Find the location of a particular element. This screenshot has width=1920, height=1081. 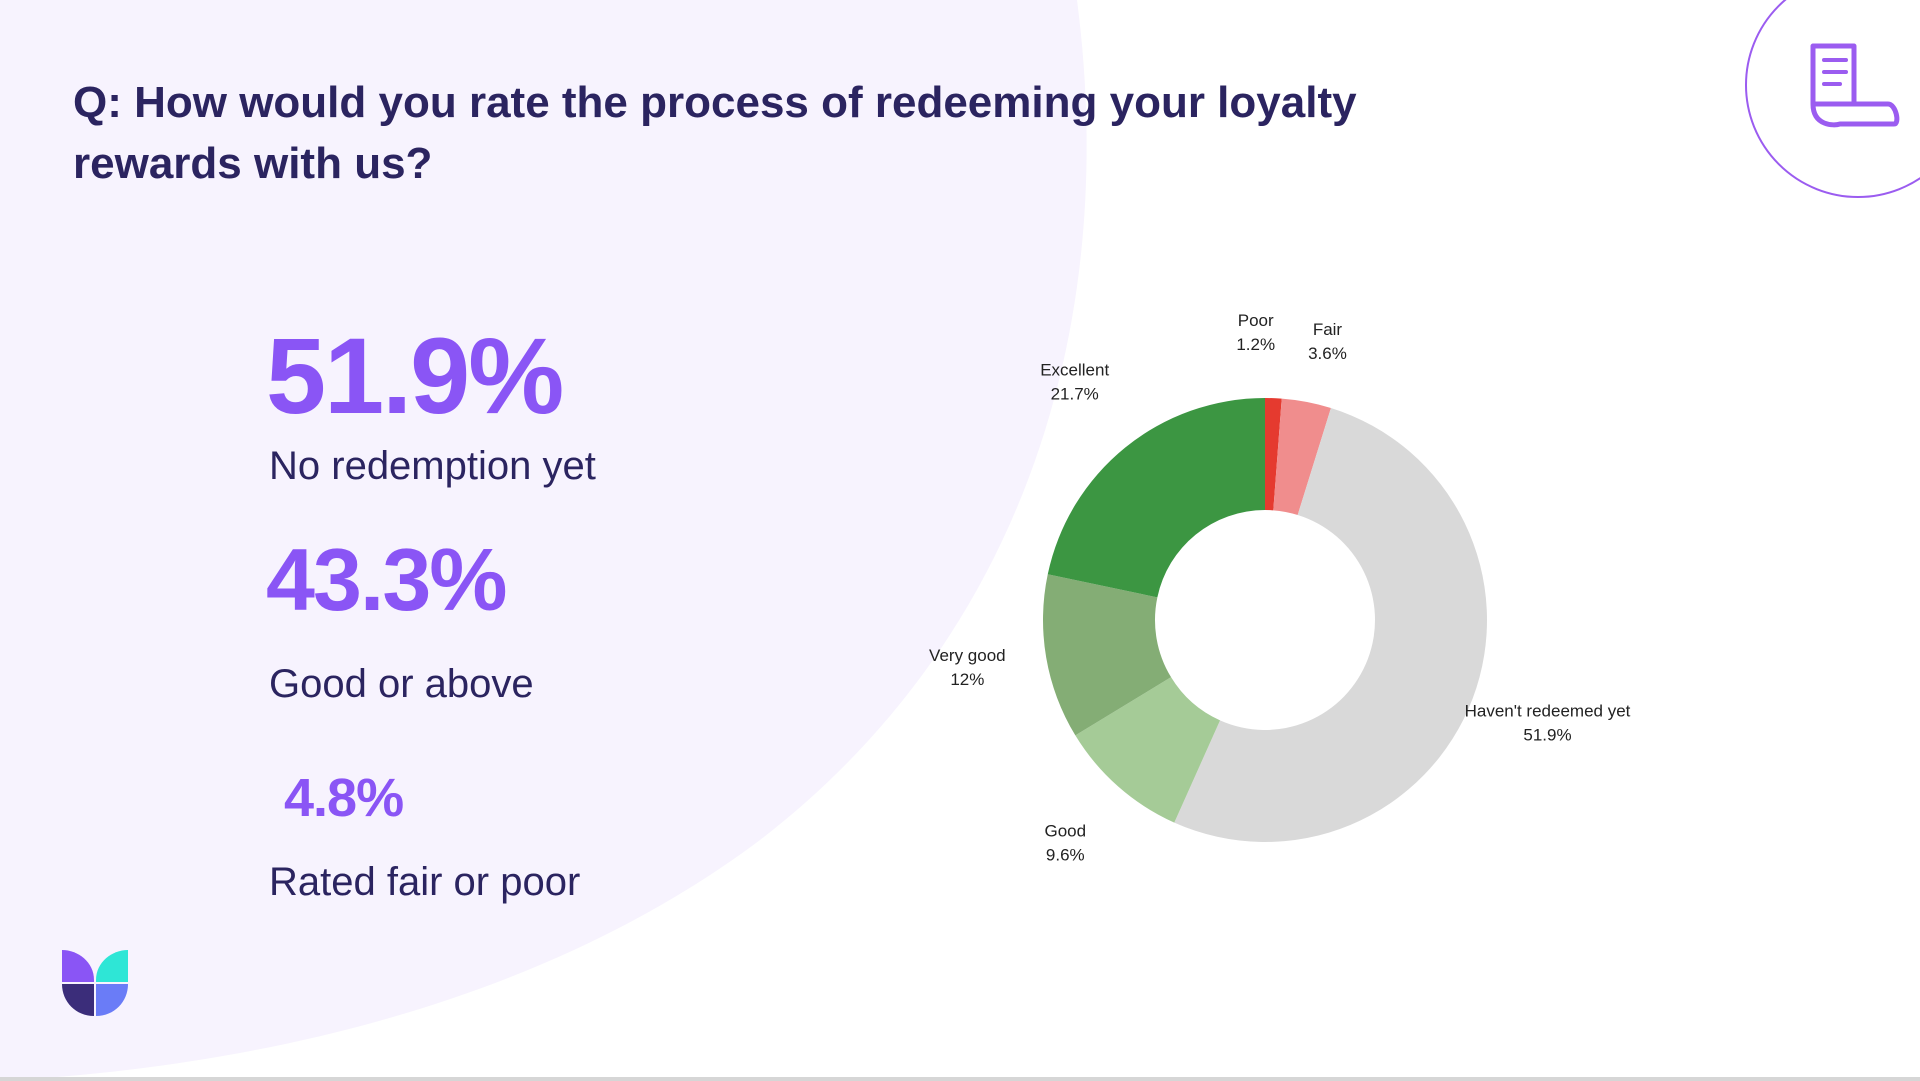

stat-value-no-redemption: 51.9% is located at coordinates (415, 375).